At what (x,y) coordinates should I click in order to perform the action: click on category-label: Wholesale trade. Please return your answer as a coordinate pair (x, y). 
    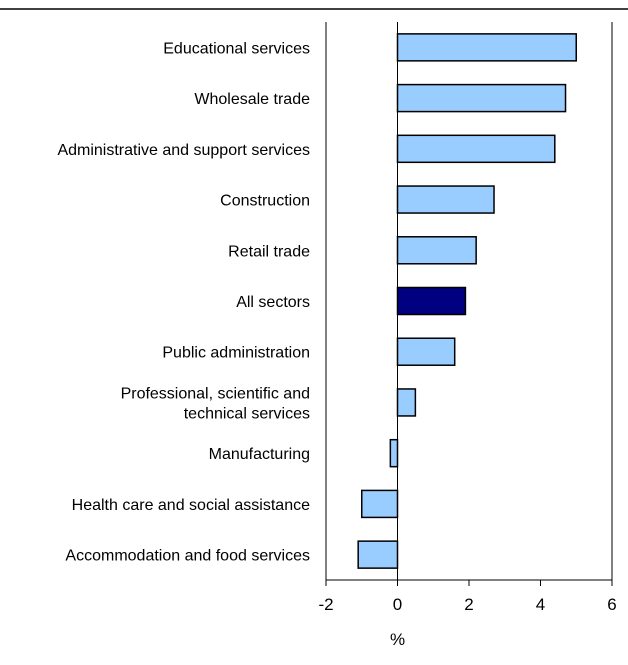
    Looking at the image, I should click on (252, 99).